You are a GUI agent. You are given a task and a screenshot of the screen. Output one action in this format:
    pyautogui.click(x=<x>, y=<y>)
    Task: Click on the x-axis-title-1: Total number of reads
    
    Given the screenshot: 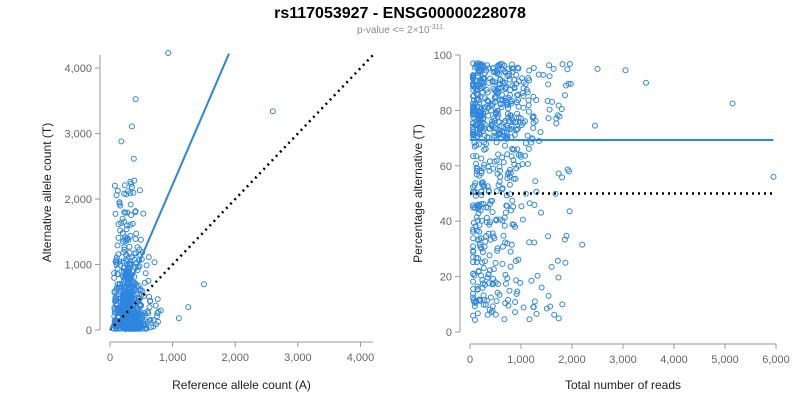 What is the action you would take?
    pyautogui.click(x=623, y=385)
    